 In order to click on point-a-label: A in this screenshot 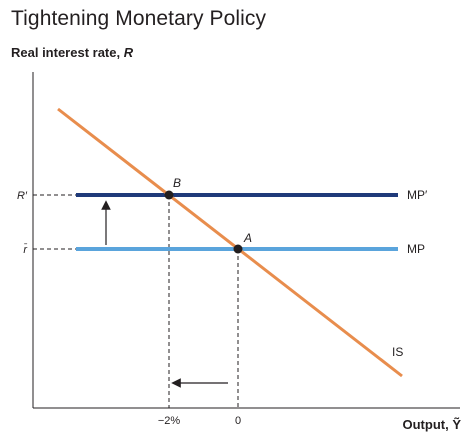, I will do `click(247, 238)`.